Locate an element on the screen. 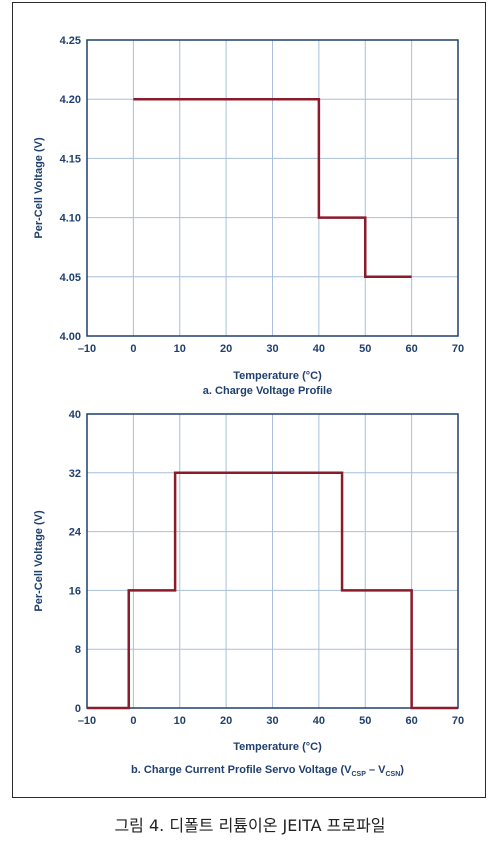 This screenshot has height=844, width=500. chart-a-x-tick-label: –10 is located at coordinates (87, 349).